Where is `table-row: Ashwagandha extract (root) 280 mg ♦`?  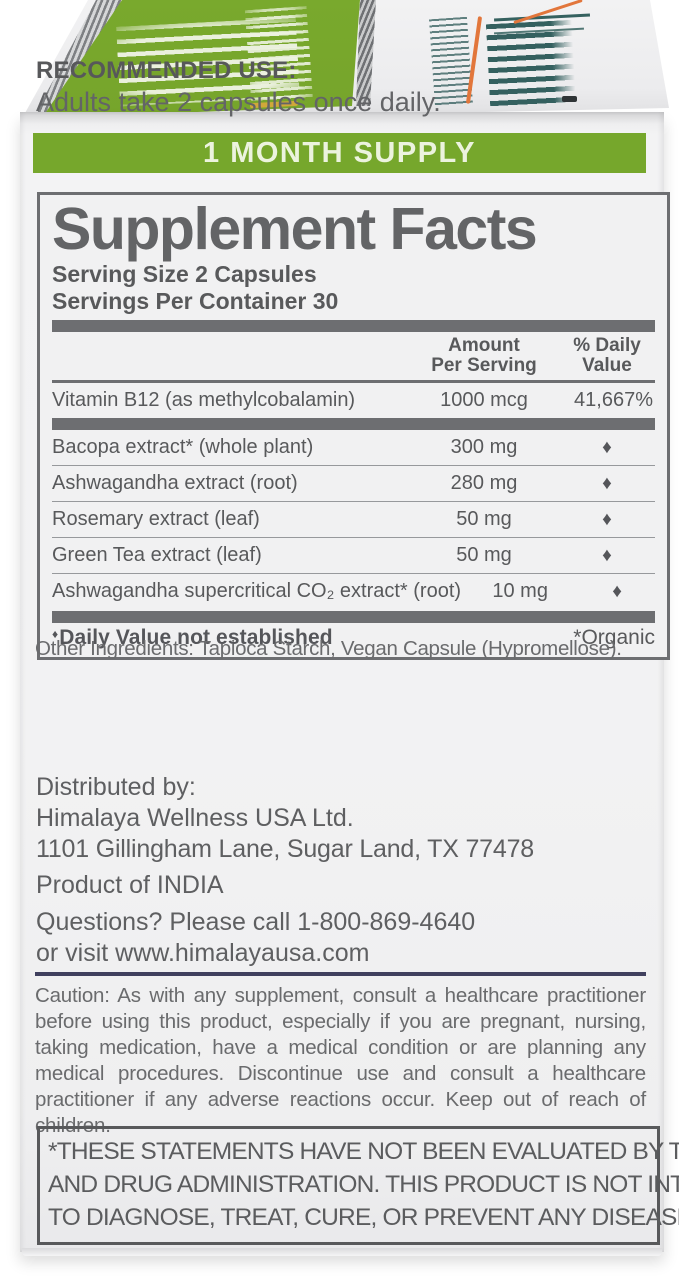
table-row: Ashwagandha extract (root) 280 mg ♦ is located at coordinates (353, 483).